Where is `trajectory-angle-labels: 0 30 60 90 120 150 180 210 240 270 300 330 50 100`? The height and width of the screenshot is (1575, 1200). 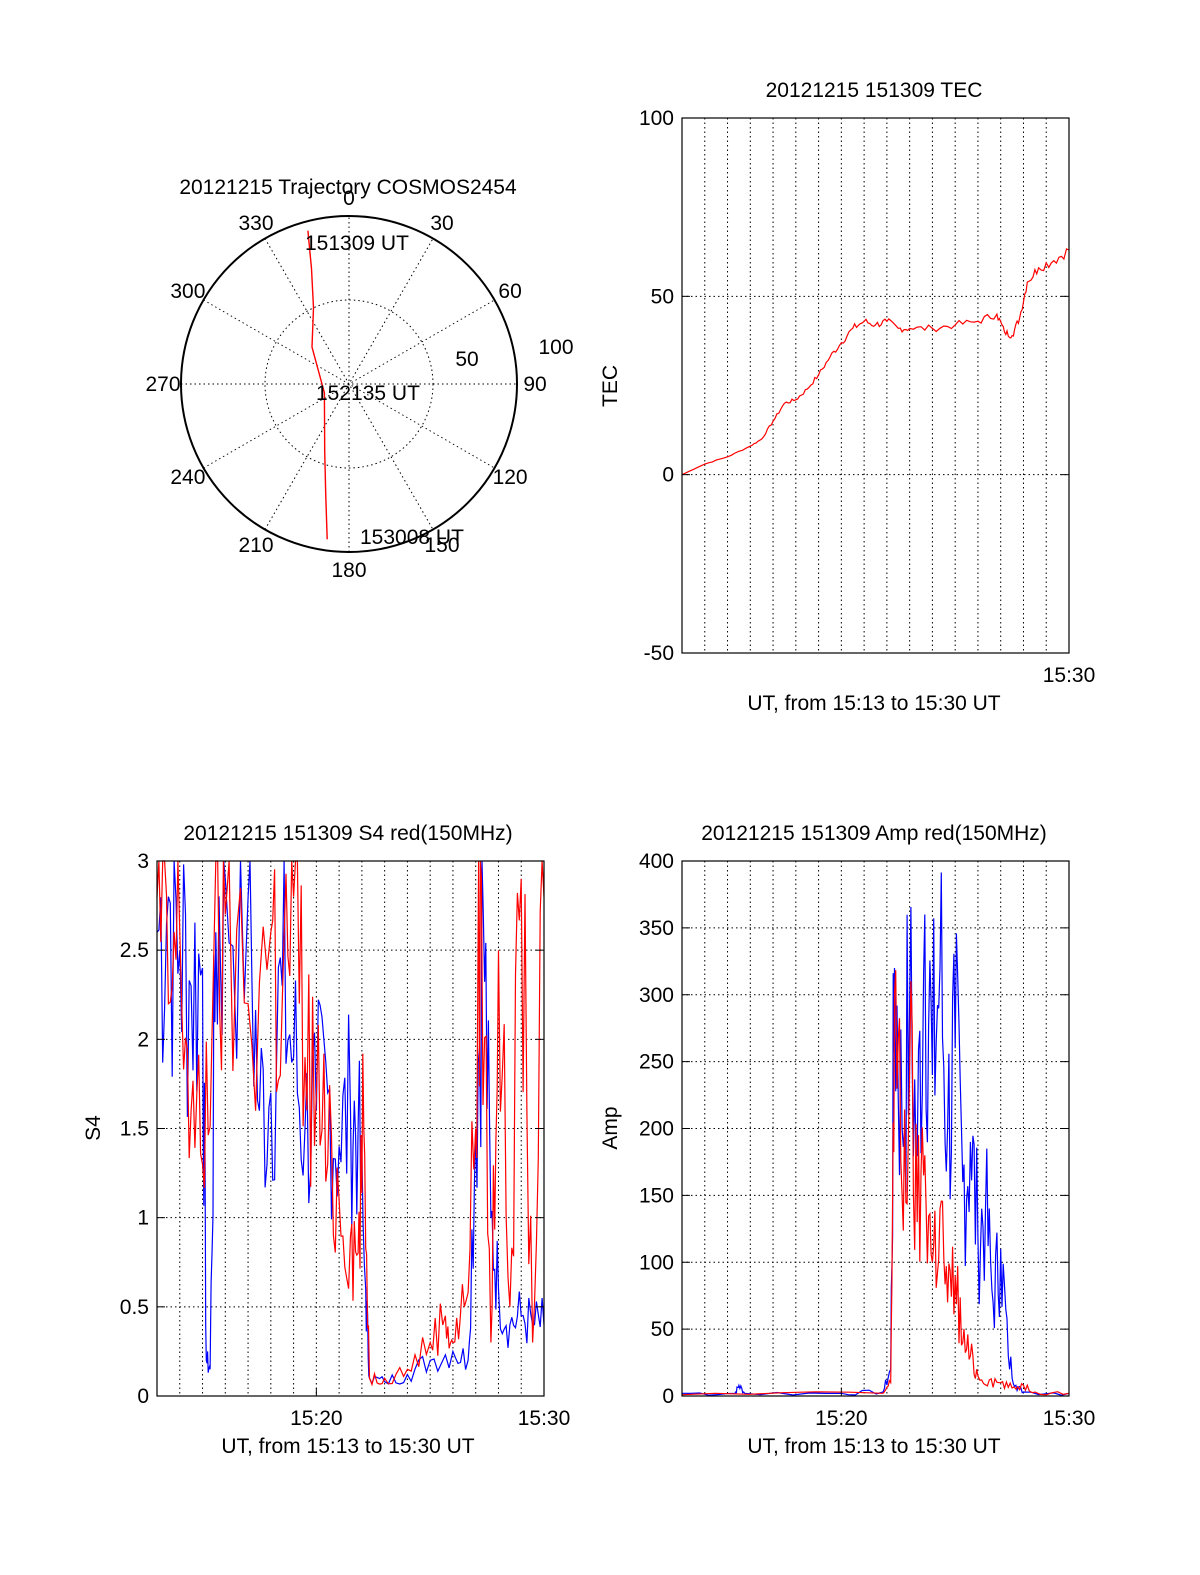
trajectory-angle-labels: 0 30 60 90 120 150 180 210 240 270 300 330 50 100 is located at coordinates (359, 384).